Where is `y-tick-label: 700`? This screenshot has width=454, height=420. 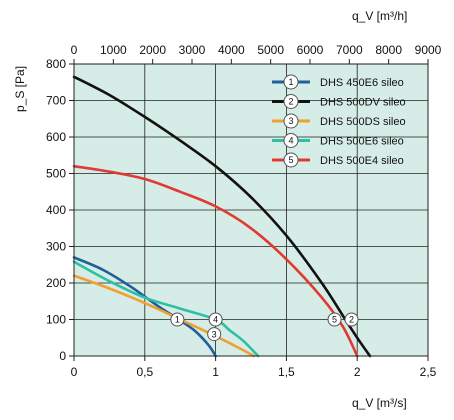 y-tick-label: 700 is located at coordinates (56, 101).